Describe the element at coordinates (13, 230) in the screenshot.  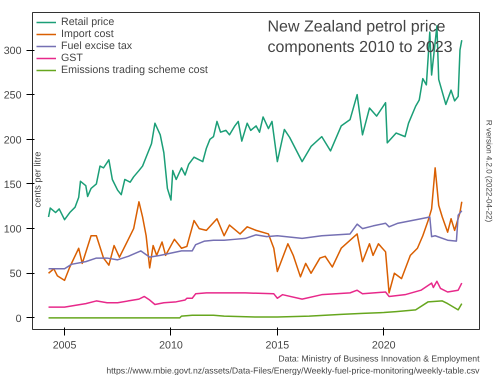
I see `y-tick-label: 100` at that location.